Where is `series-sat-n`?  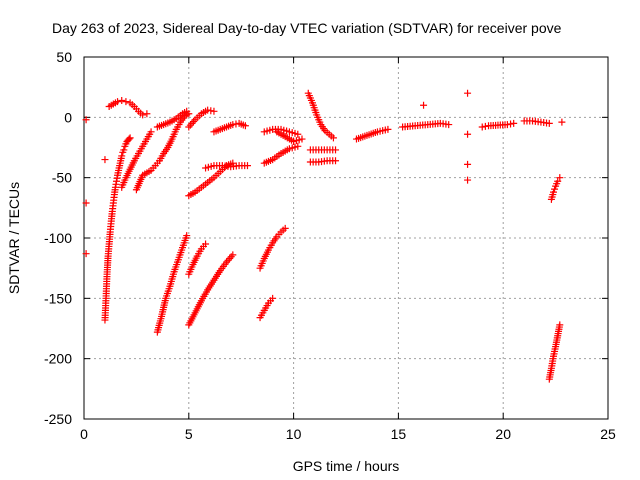
series-sat-n is located at coordinates (266, 308).